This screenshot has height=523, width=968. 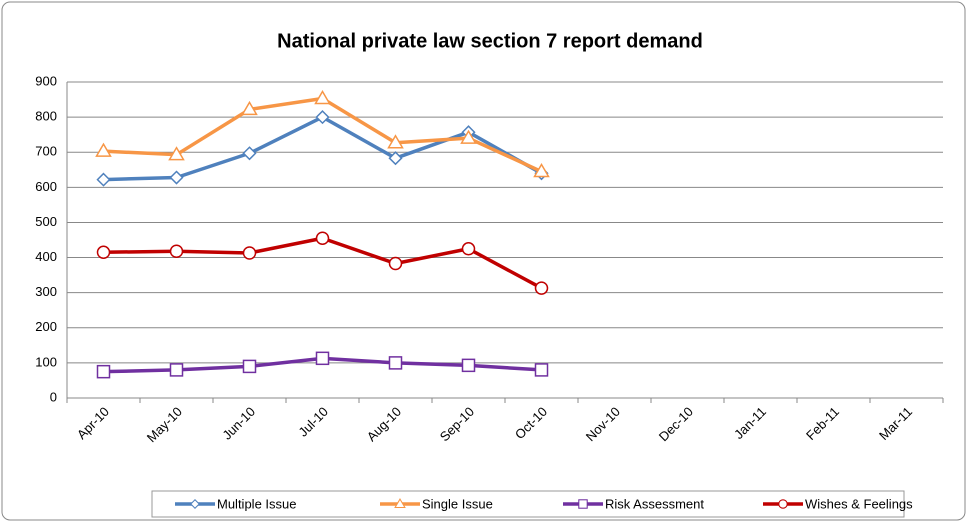 What do you see at coordinates (53, 396) in the screenshot?
I see `y-tick-label: 0` at bounding box center [53, 396].